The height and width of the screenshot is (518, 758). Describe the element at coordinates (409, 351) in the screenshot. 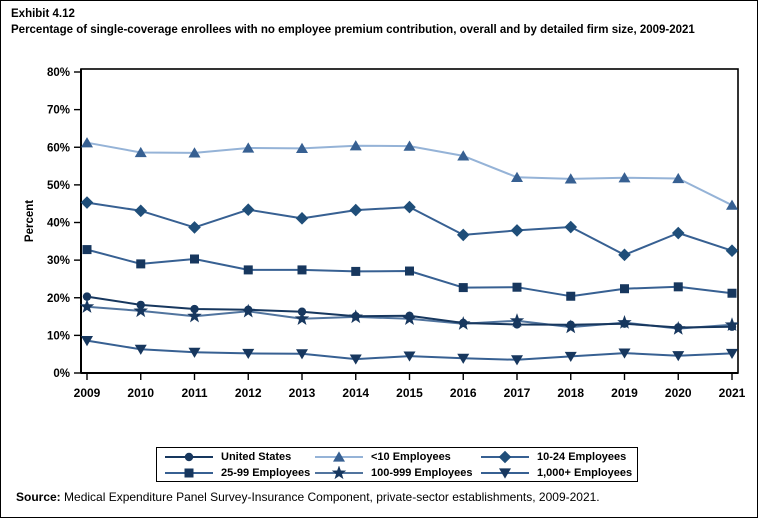

I see `series-1-000-employees` at that location.